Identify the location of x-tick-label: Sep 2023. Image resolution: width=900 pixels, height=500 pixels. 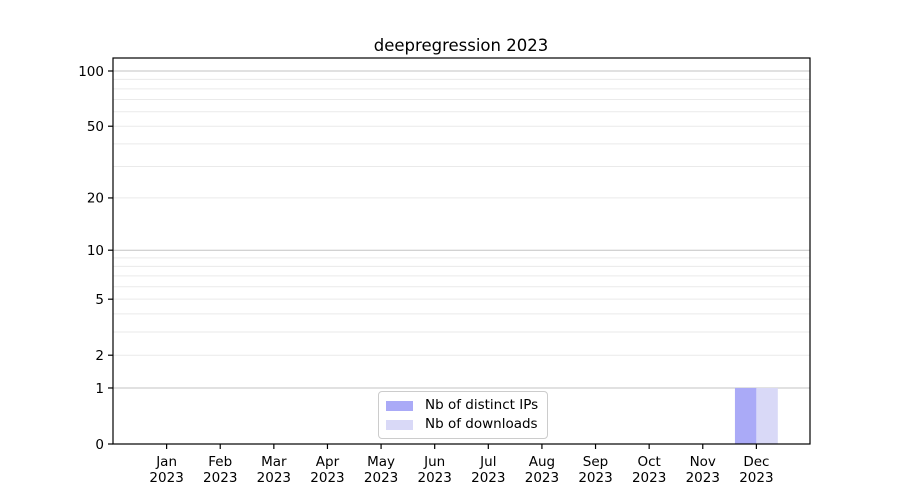
(595, 470).